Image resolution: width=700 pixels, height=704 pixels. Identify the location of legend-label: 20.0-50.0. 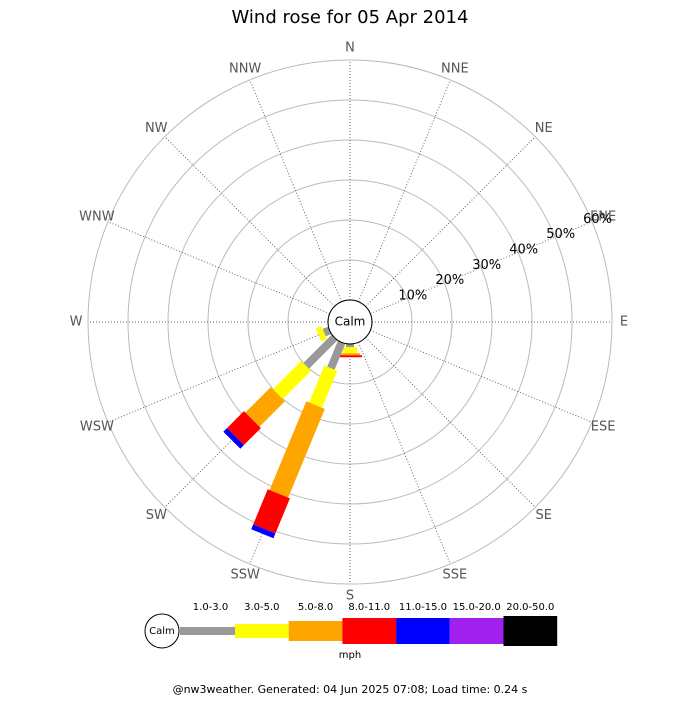
(530, 607).